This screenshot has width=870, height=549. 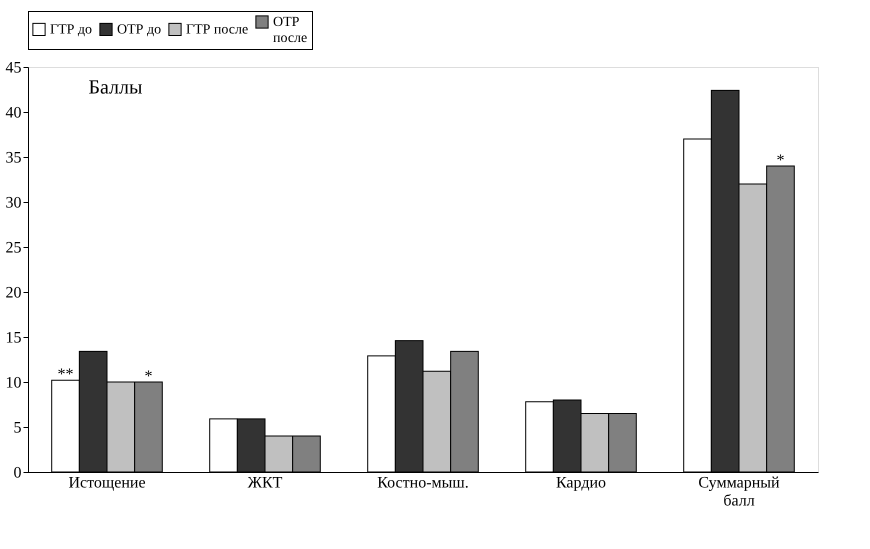 What do you see at coordinates (14, 203) in the screenshot?
I see `y-tick-label: 30` at bounding box center [14, 203].